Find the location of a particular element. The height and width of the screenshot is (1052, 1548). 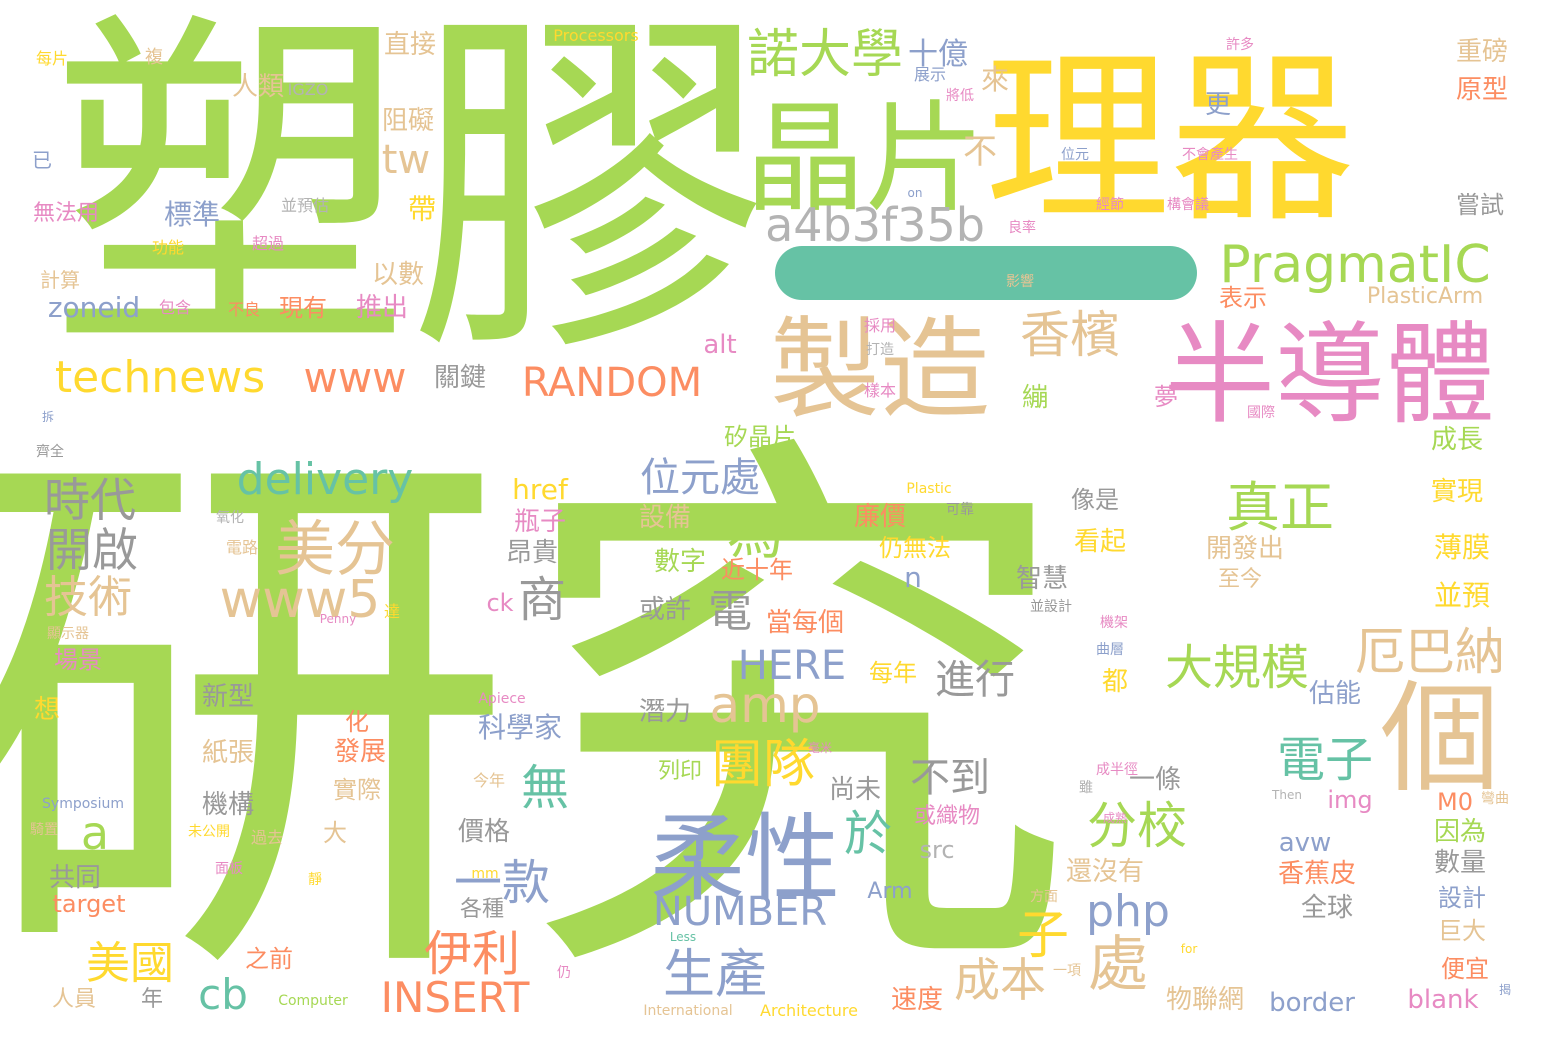

word-137: 無法用 is located at coordinates (66, 213).